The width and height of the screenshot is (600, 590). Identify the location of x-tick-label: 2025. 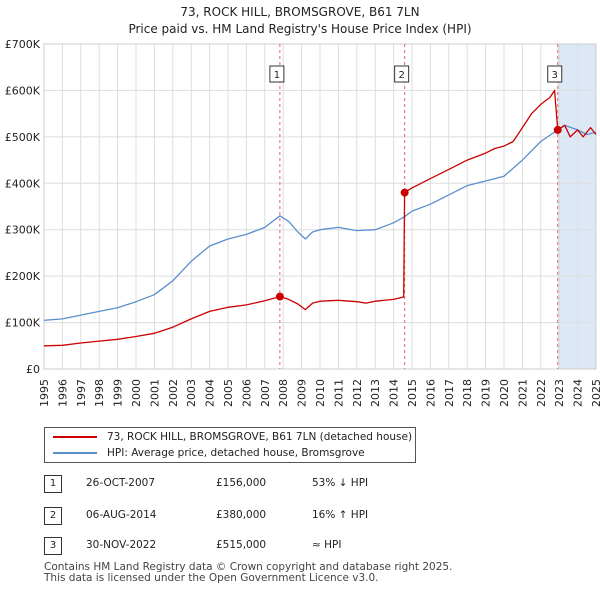
(595, 393).